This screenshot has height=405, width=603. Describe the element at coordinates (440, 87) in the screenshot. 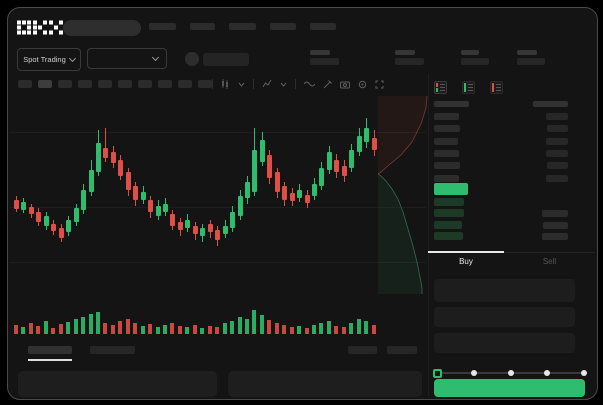

I see `orderbook-view-both-icon` at that location.